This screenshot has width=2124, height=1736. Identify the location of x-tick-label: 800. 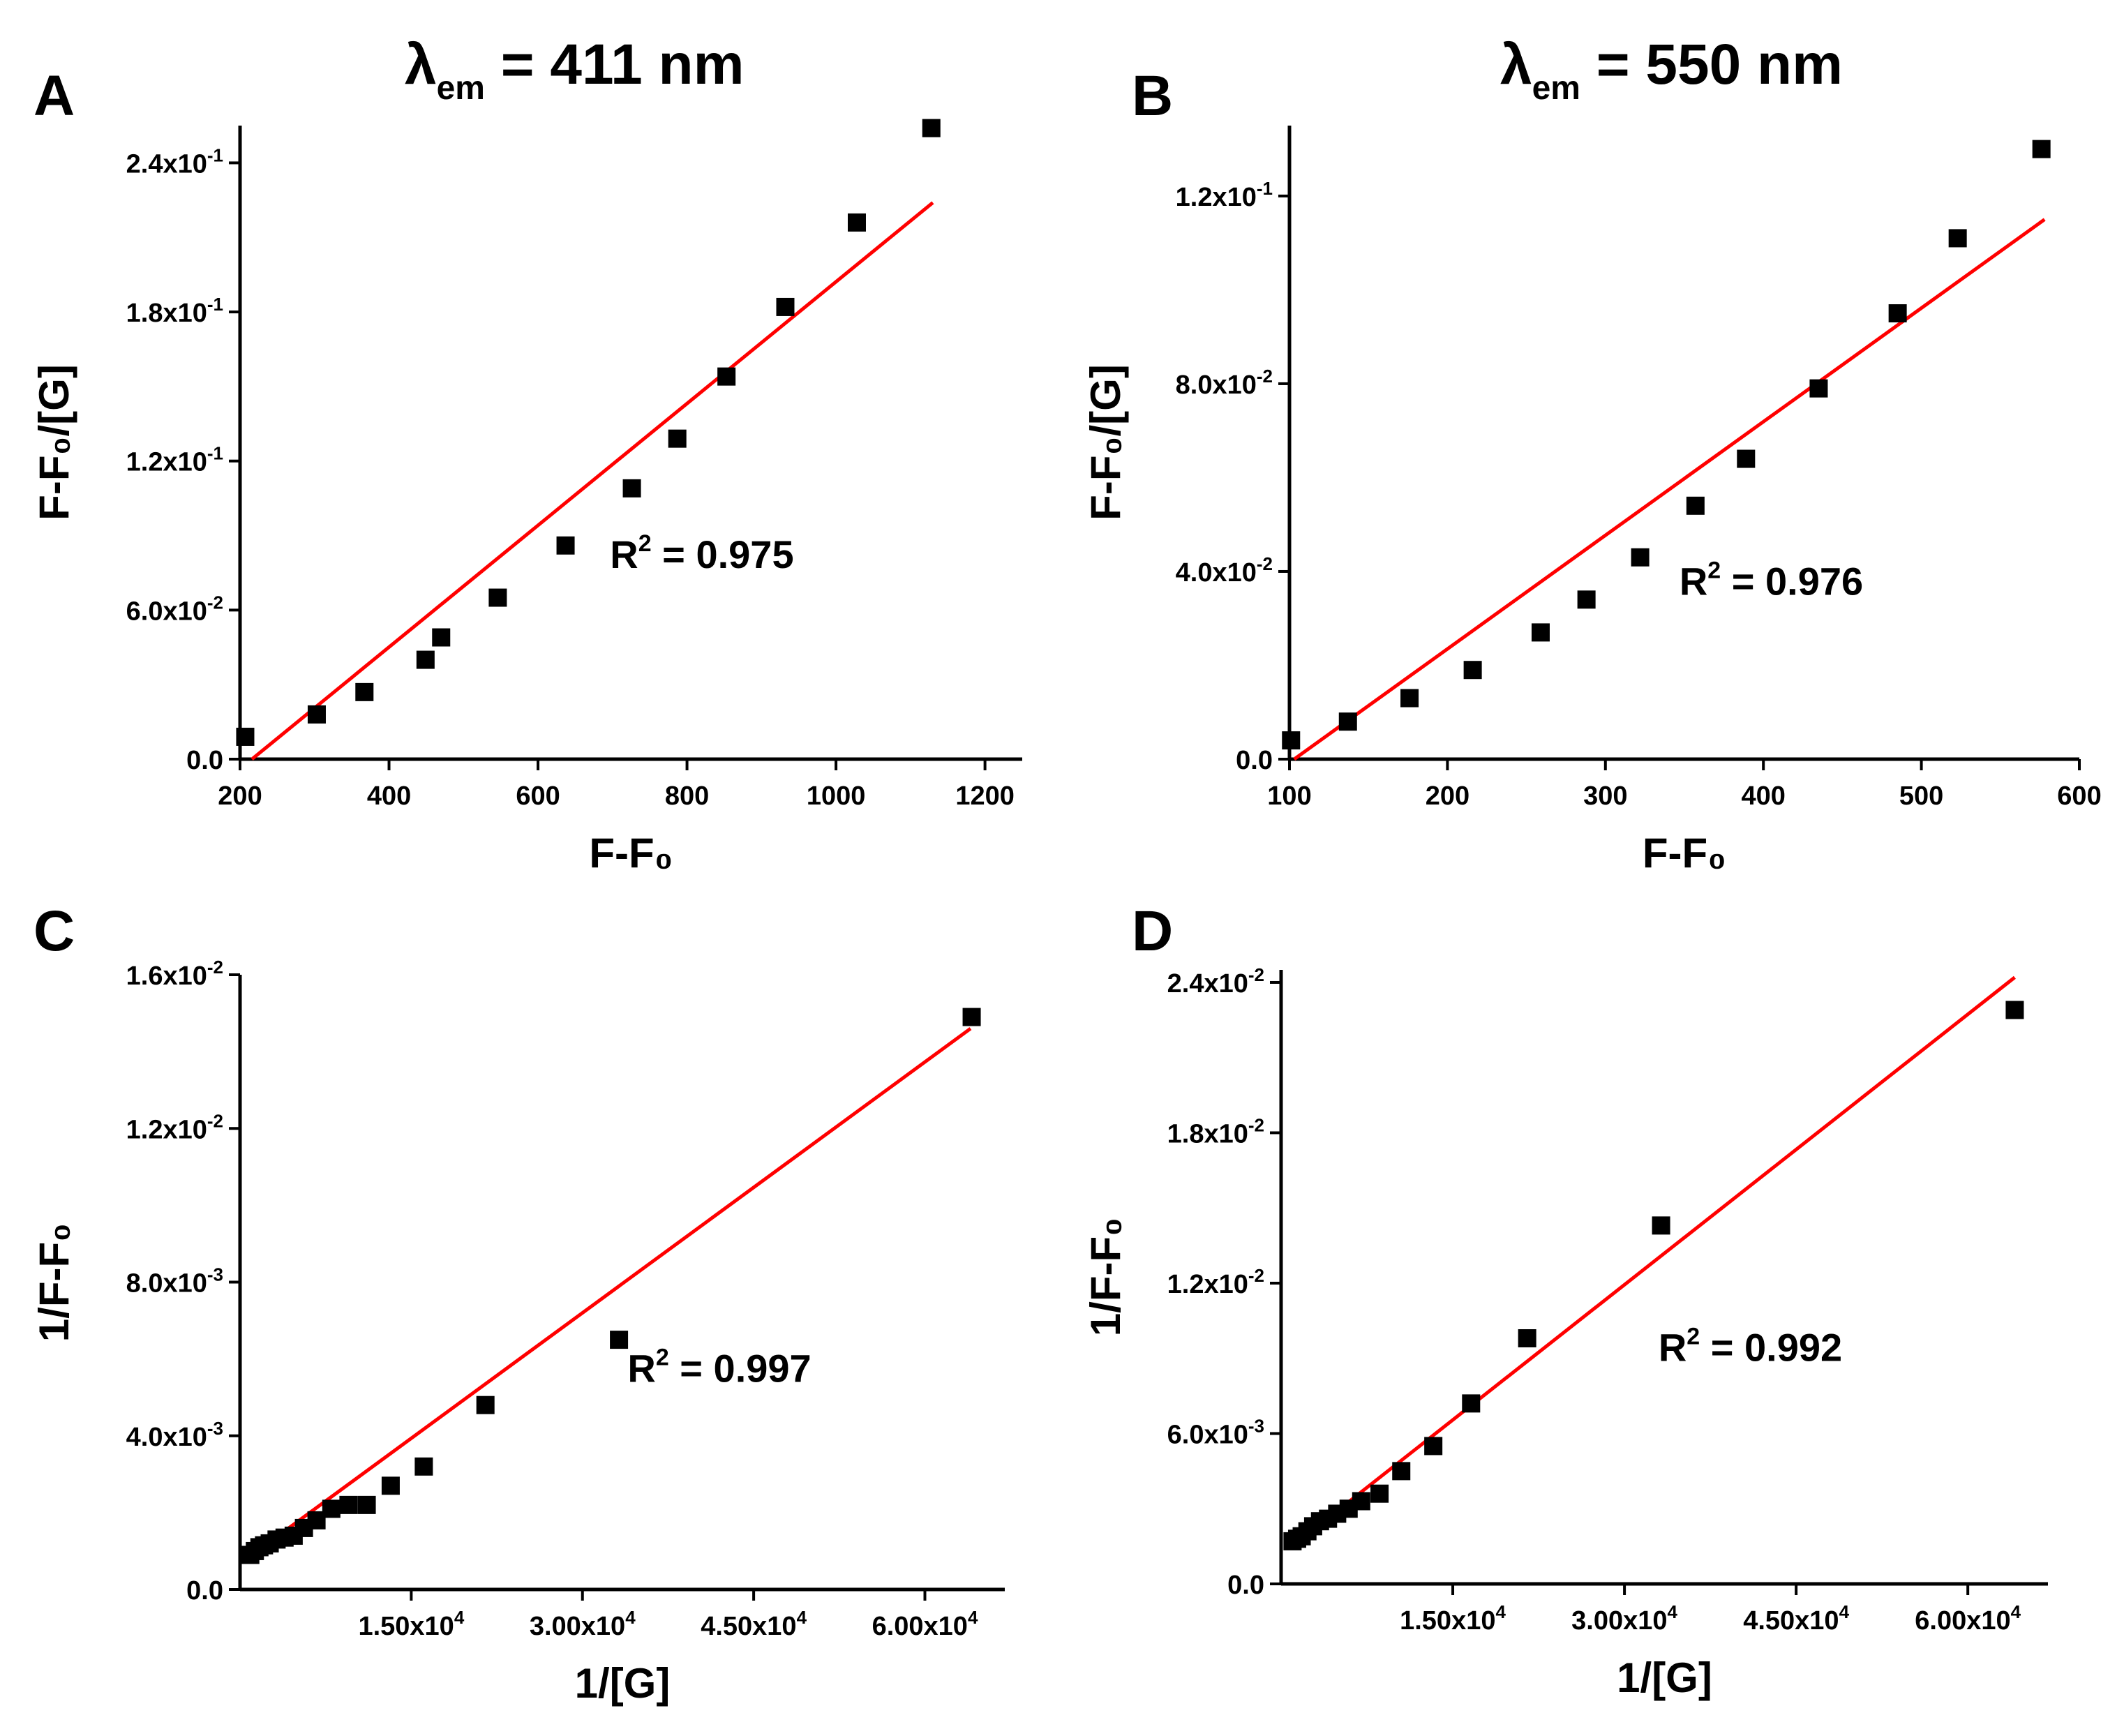
(687, 796).